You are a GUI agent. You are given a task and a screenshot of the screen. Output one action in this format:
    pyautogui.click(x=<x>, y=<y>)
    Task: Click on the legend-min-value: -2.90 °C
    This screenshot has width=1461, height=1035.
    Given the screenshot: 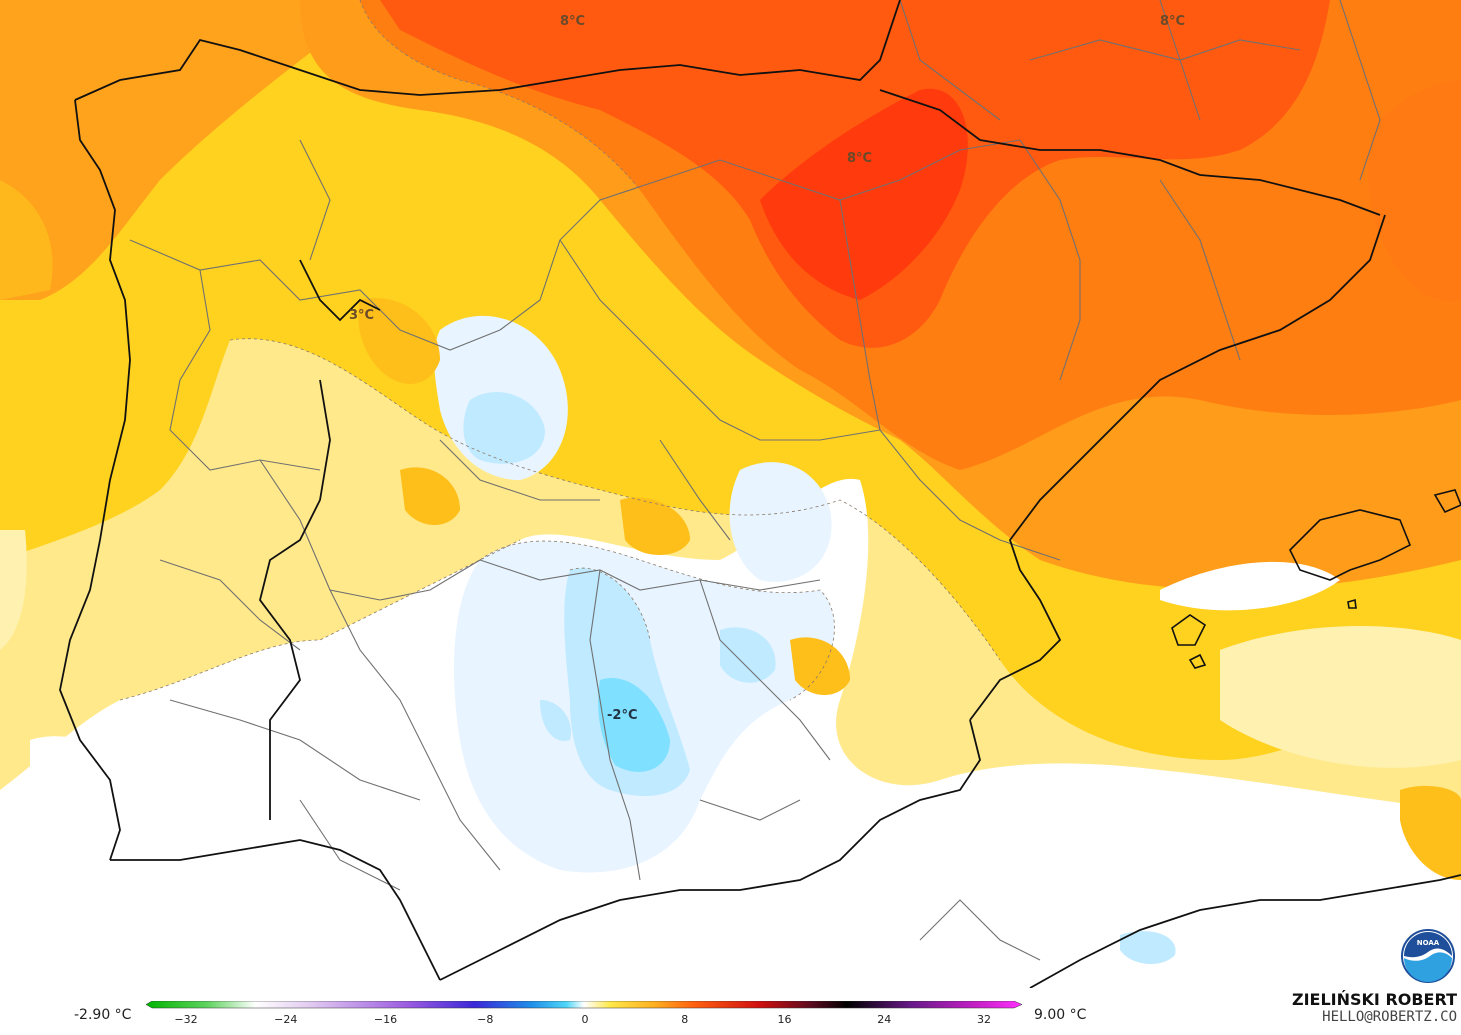 What is the action you would take?
    pyautogui.click(x=103, y=1015)
    